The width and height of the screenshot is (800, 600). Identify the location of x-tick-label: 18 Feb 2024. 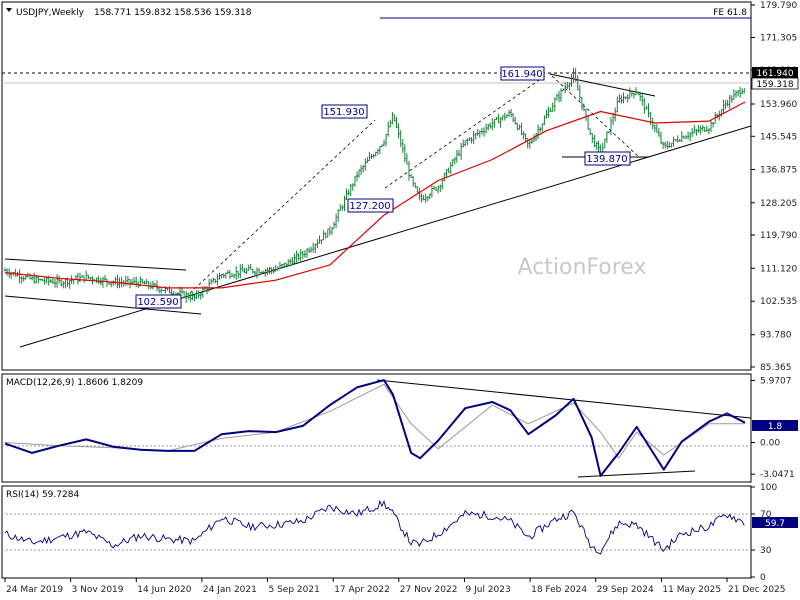
(559, 590).